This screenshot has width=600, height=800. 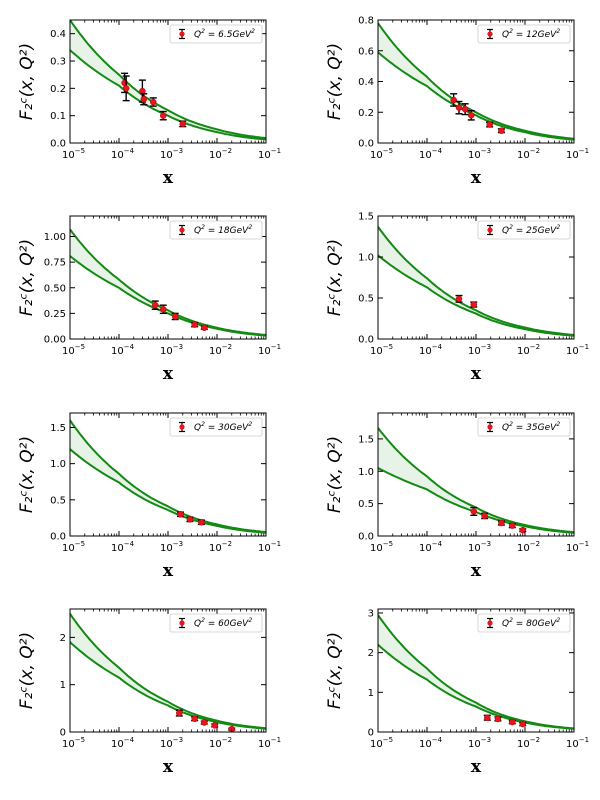 What do you see at coordinates (366, 51) in the screenshot?
I see `y-tick-label: 0.6` at bounding box center [366, 51].